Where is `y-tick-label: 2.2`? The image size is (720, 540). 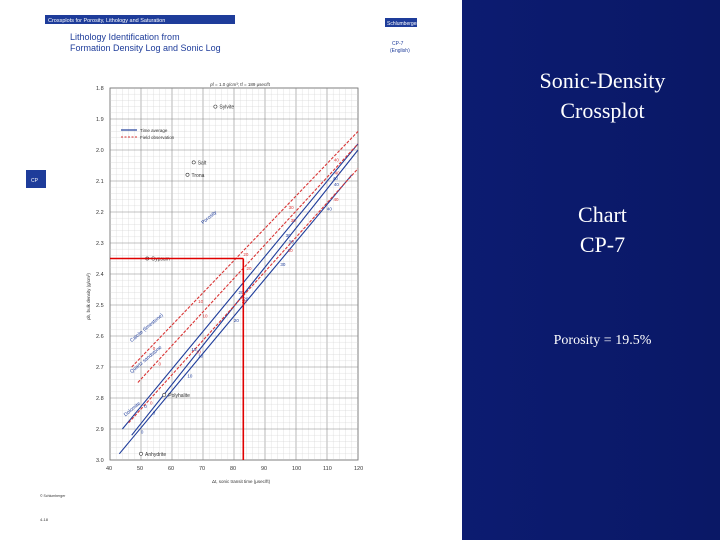
y-tick-label: 2.2 is located at coordinates (100, 213).